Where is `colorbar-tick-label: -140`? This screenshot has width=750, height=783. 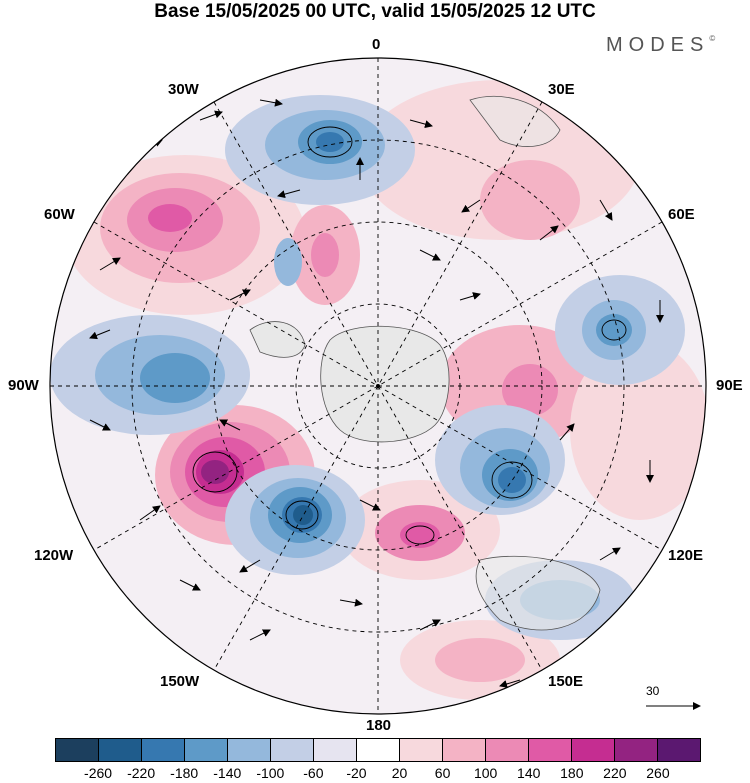
colorbar-tick-label: -140 is located at coordinates (227, 773).